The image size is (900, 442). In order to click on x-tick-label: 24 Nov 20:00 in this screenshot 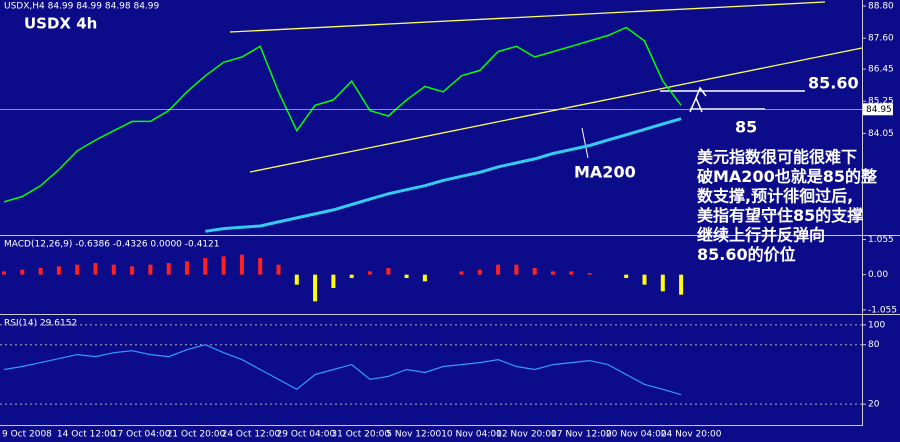, I will do `click(691, 435)`.